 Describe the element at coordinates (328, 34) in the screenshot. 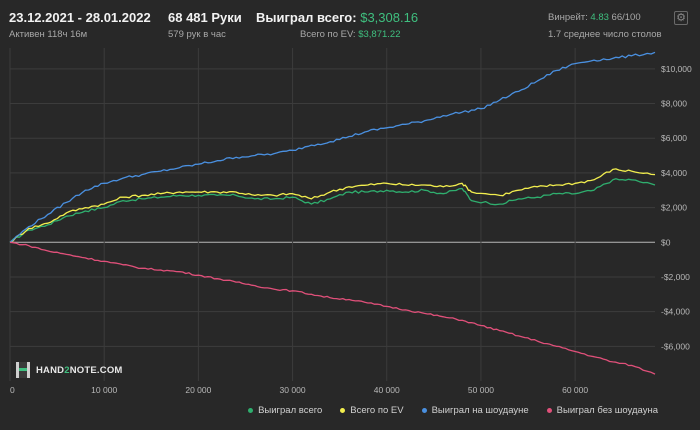

I see `ev-label: Всего по EV:` at that location.